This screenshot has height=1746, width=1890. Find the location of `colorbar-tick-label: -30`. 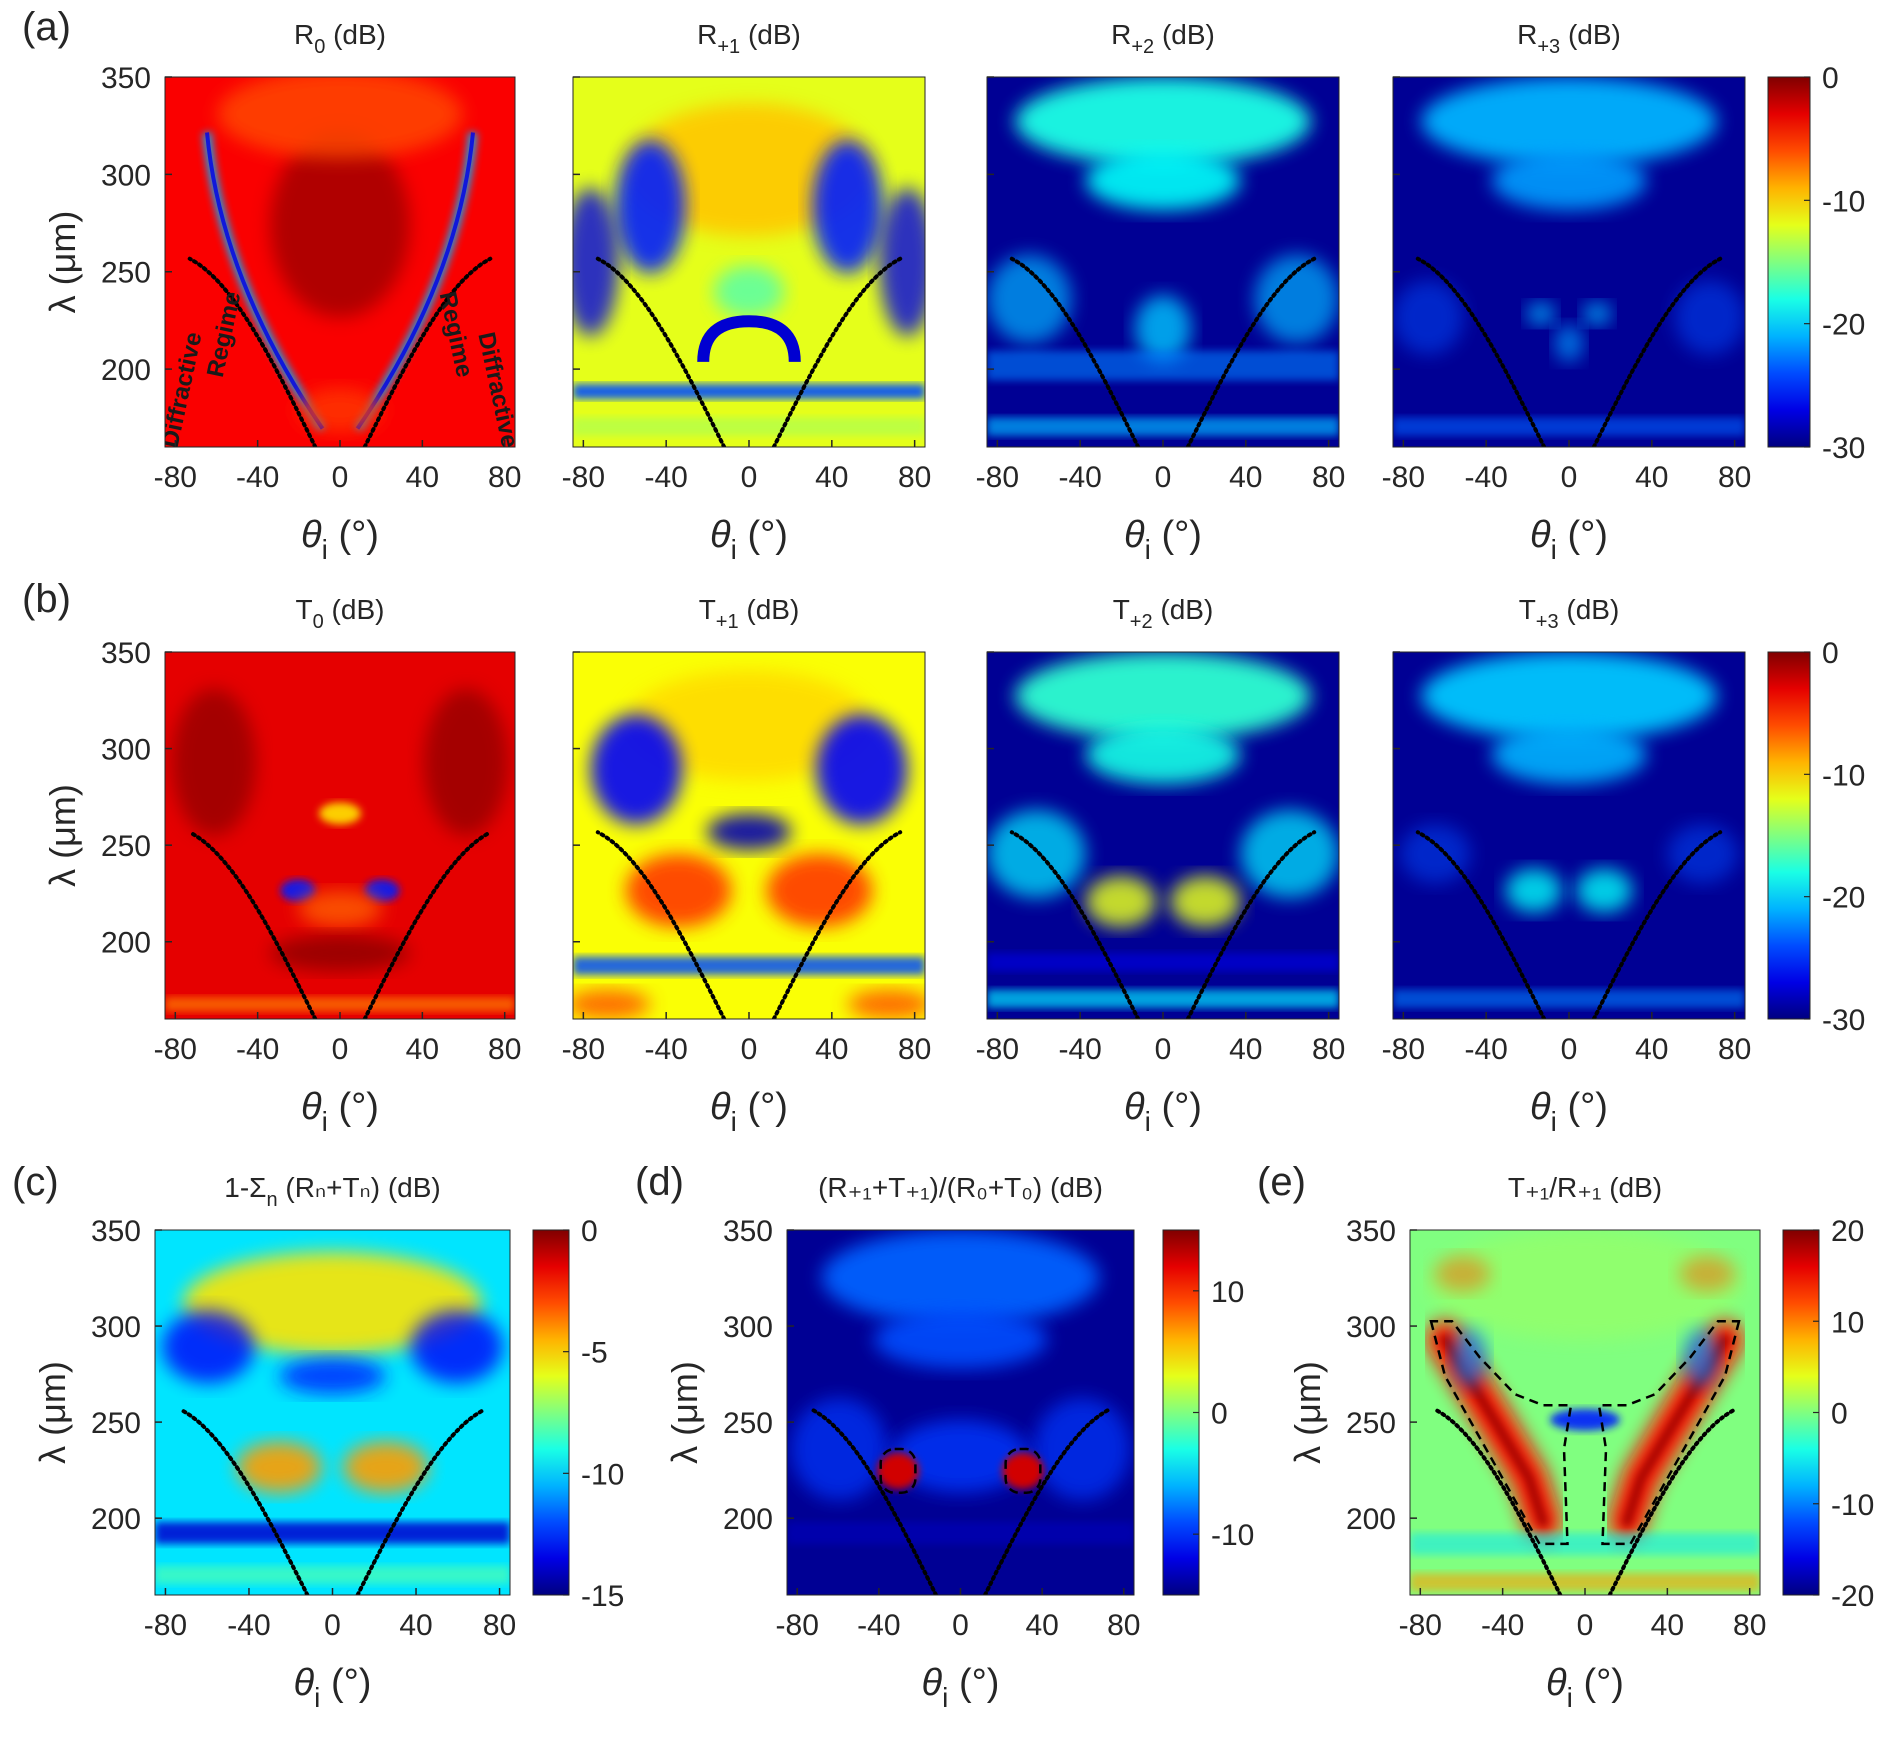

colorbar-tick-label: -30 is located at coordinates (1843, 1020).